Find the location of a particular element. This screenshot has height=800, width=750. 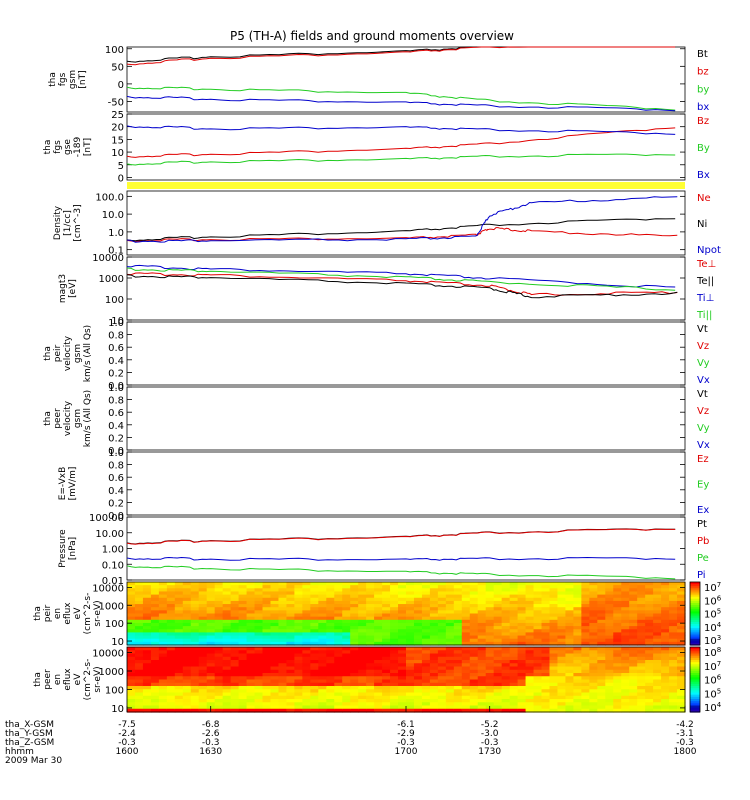

y-axis-label: Density is located at coordinates (58, 222).